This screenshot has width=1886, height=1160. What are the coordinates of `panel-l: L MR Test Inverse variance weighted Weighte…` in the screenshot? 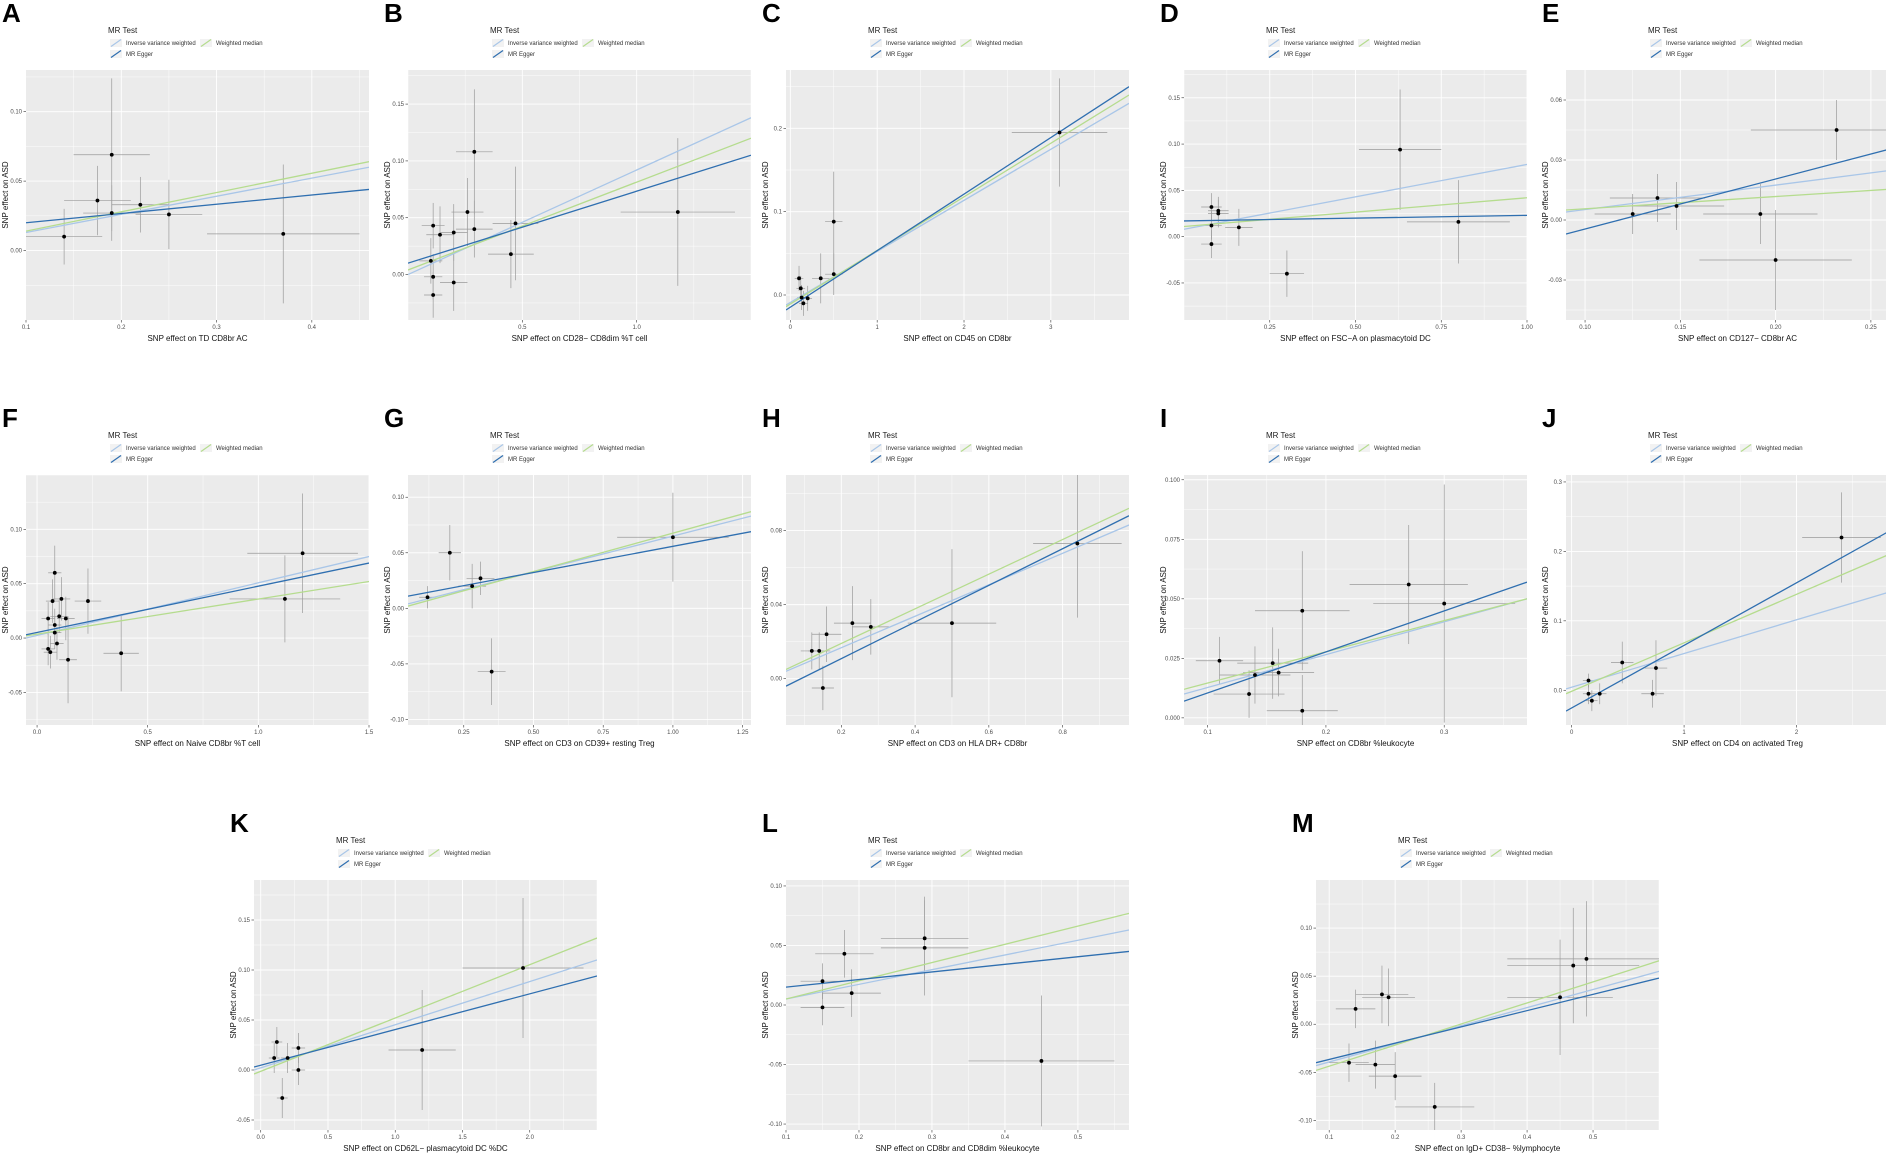 It's located at (948, 985).